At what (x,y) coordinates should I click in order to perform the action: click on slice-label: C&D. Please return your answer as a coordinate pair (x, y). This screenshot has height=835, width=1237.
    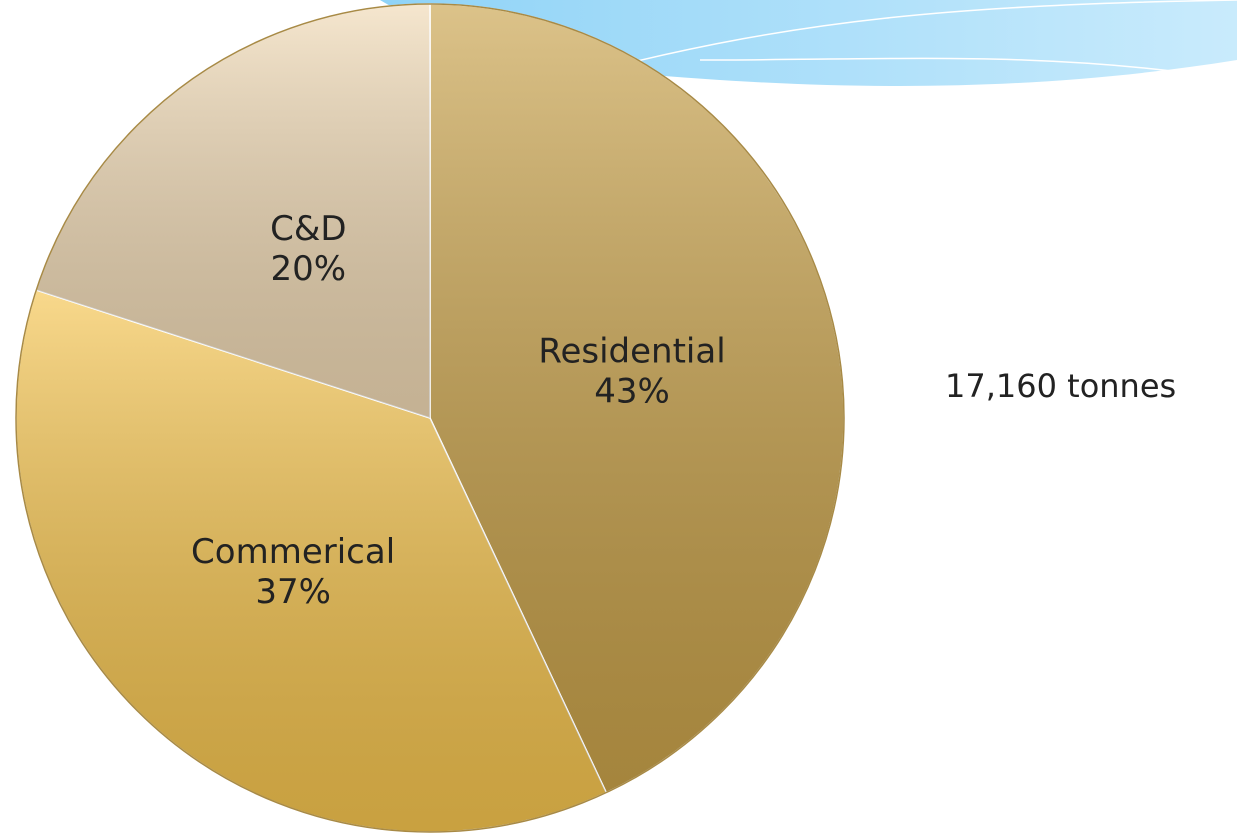
    Looking at the image, I should click on (308, 229).